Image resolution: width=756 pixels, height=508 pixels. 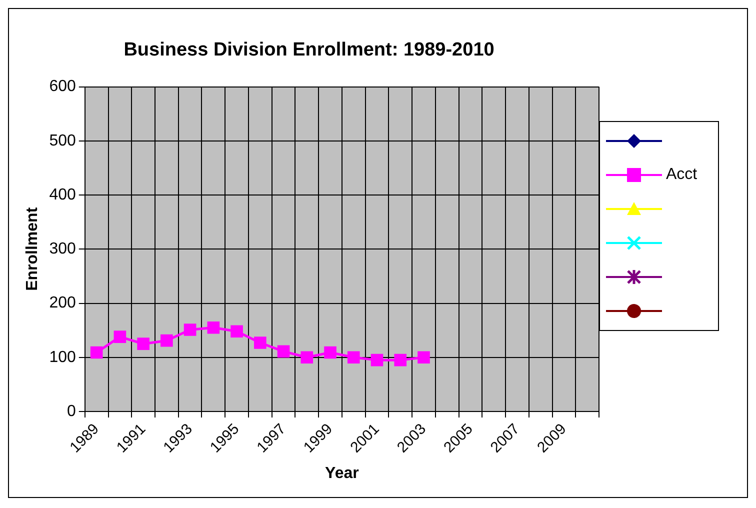 I want to click on legend-label: Acct, so click(x=682, y=175).